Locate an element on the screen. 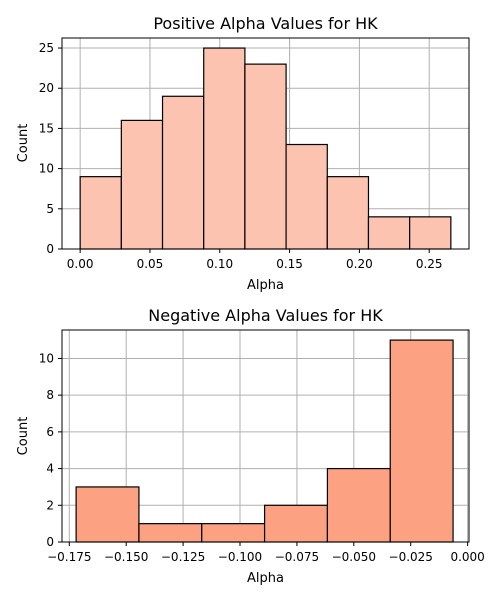  chart-title: Positive Alpha Values for HK is located at coordinates (265, 23).